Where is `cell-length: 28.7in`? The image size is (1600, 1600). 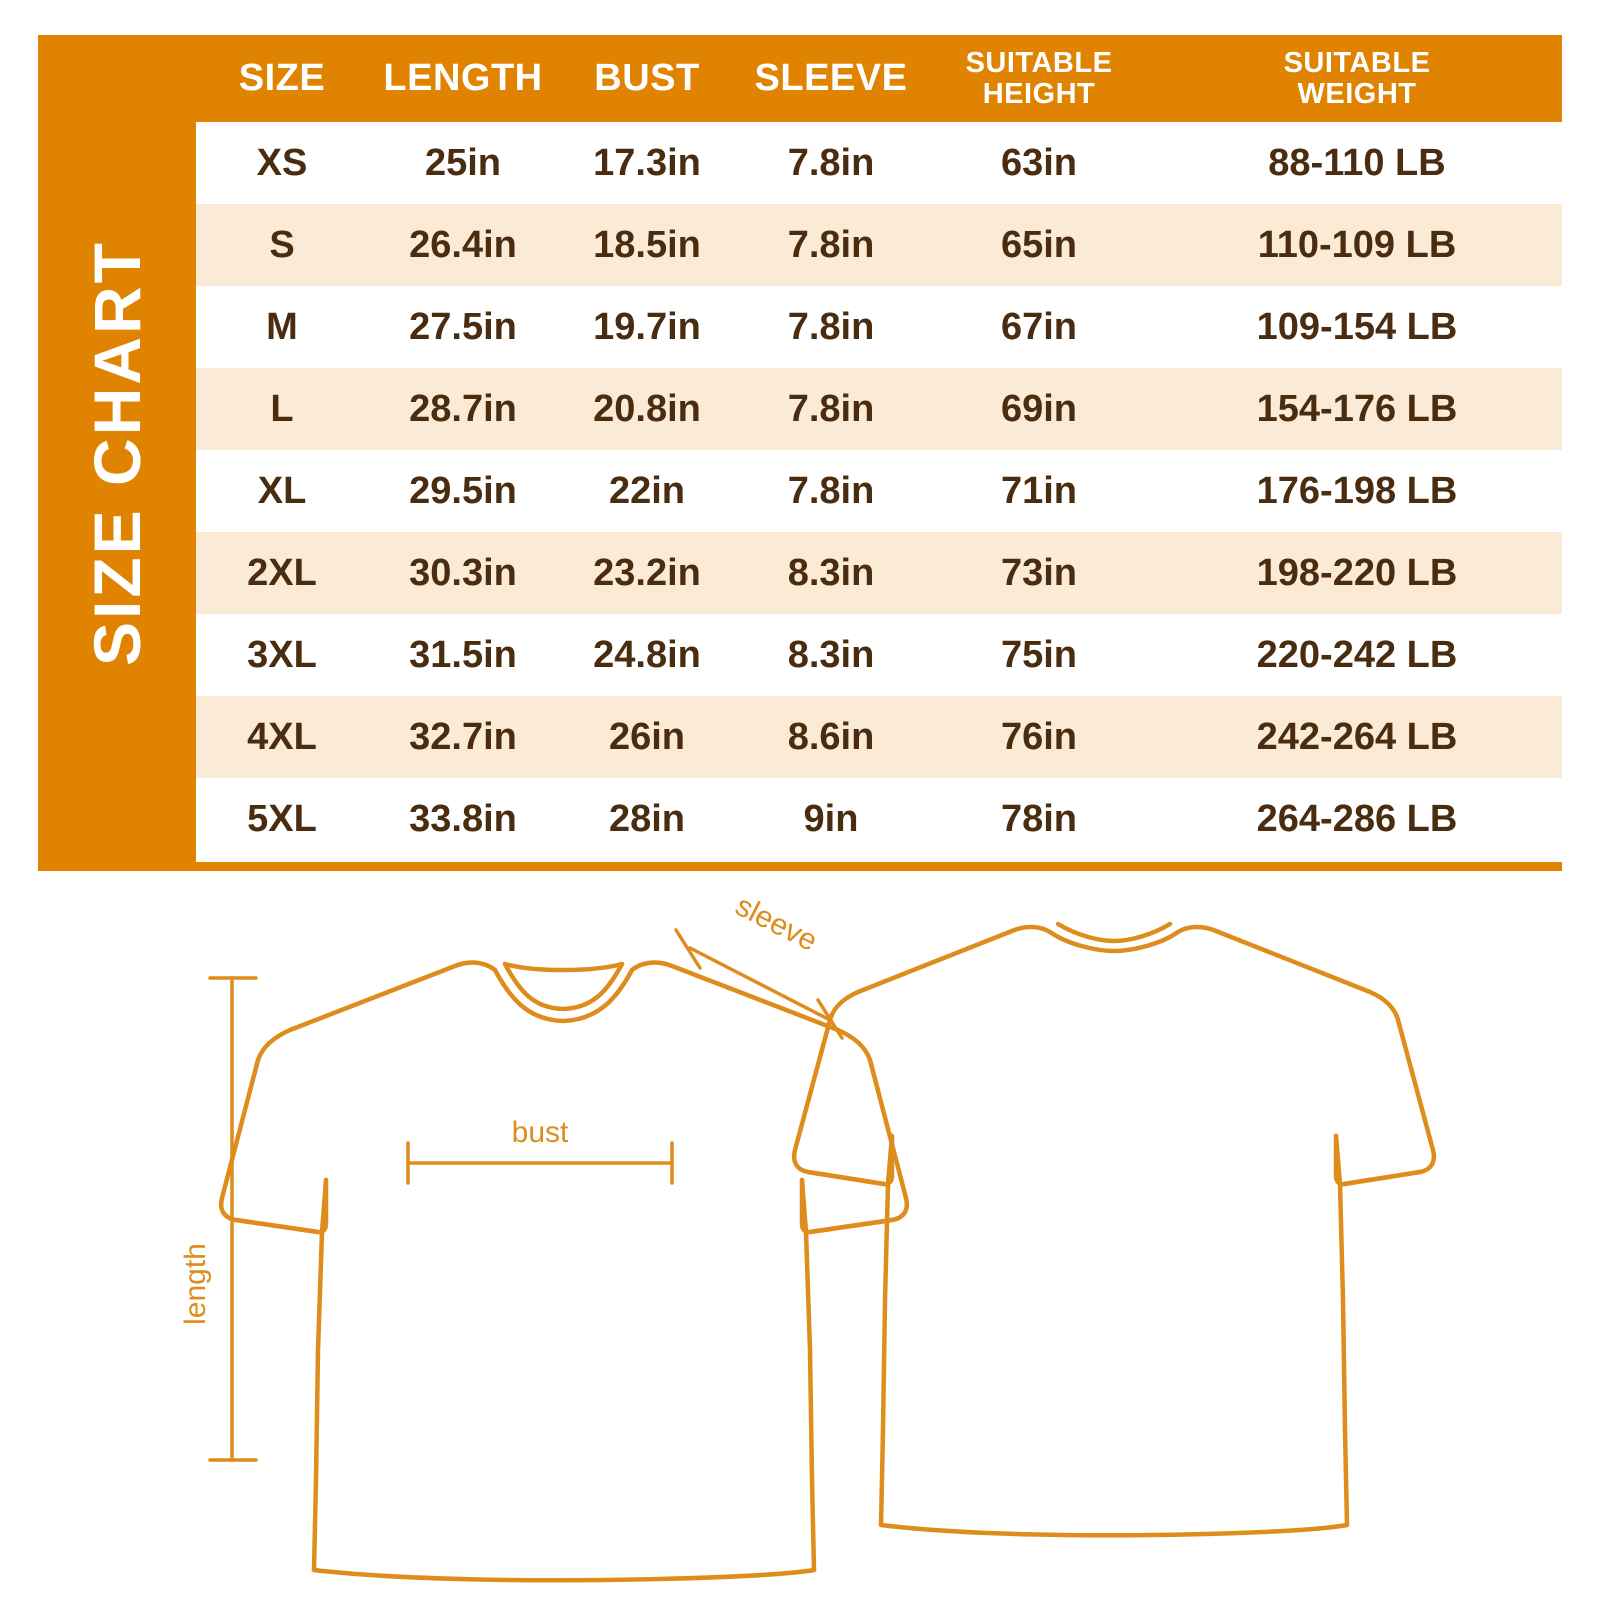 cell-length: 28.7in is located at coordinates (463, 409).